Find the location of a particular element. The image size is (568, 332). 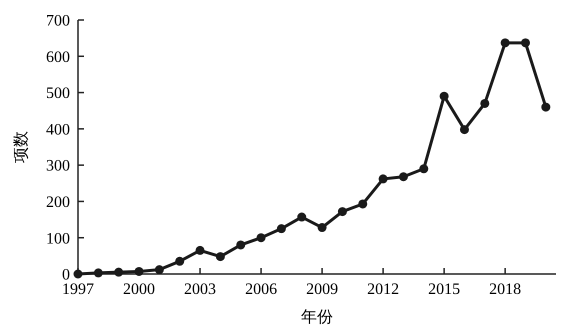

x-tick-label: 2003 is located at coordinates (200, 289).